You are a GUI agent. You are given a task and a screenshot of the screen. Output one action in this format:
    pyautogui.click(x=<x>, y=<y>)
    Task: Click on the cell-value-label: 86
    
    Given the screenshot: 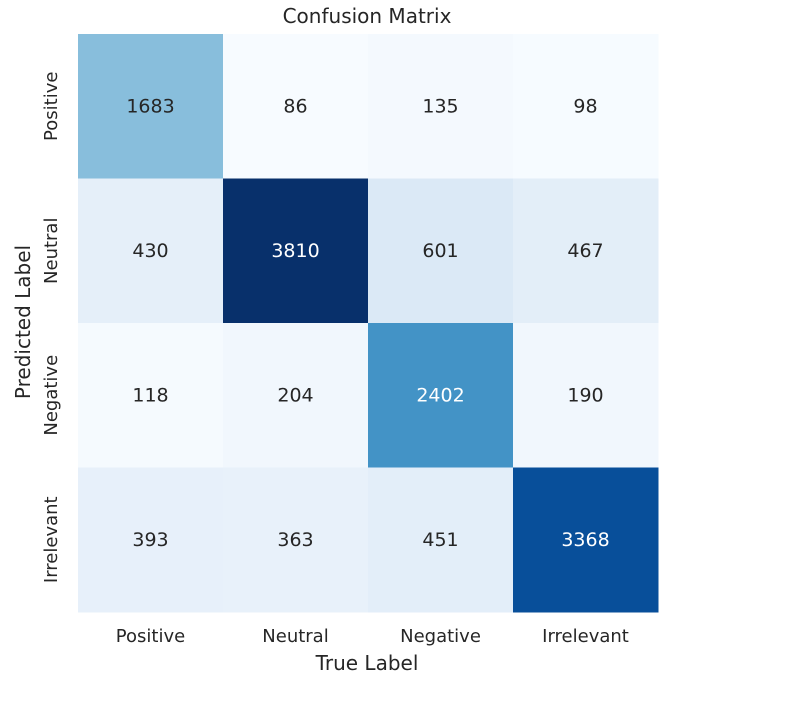 What is the action you would take?
    pyautogui.click(x=295, y=106)
    